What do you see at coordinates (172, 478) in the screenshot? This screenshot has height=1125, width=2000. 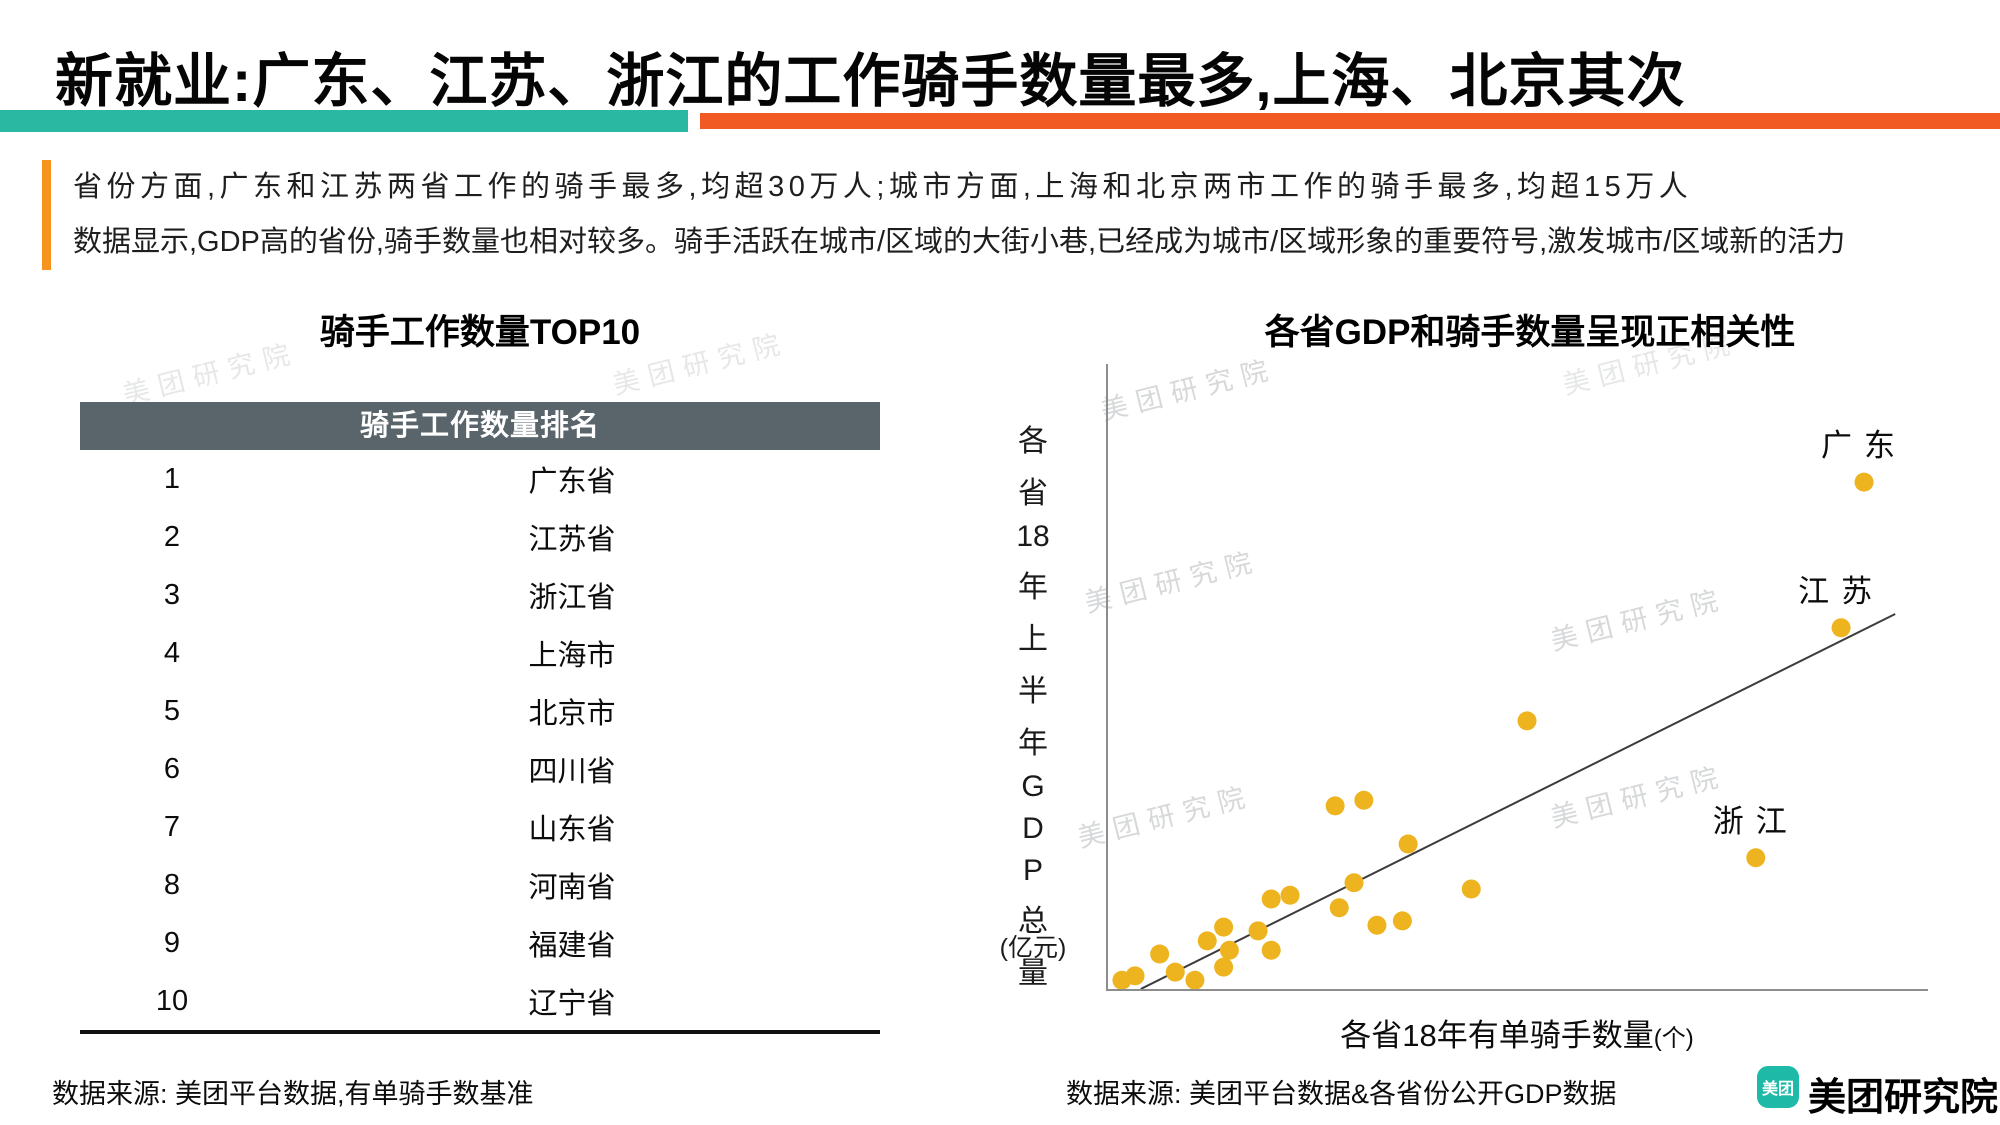 I see `rank-cell: 1` at bounding box center [172, 478].